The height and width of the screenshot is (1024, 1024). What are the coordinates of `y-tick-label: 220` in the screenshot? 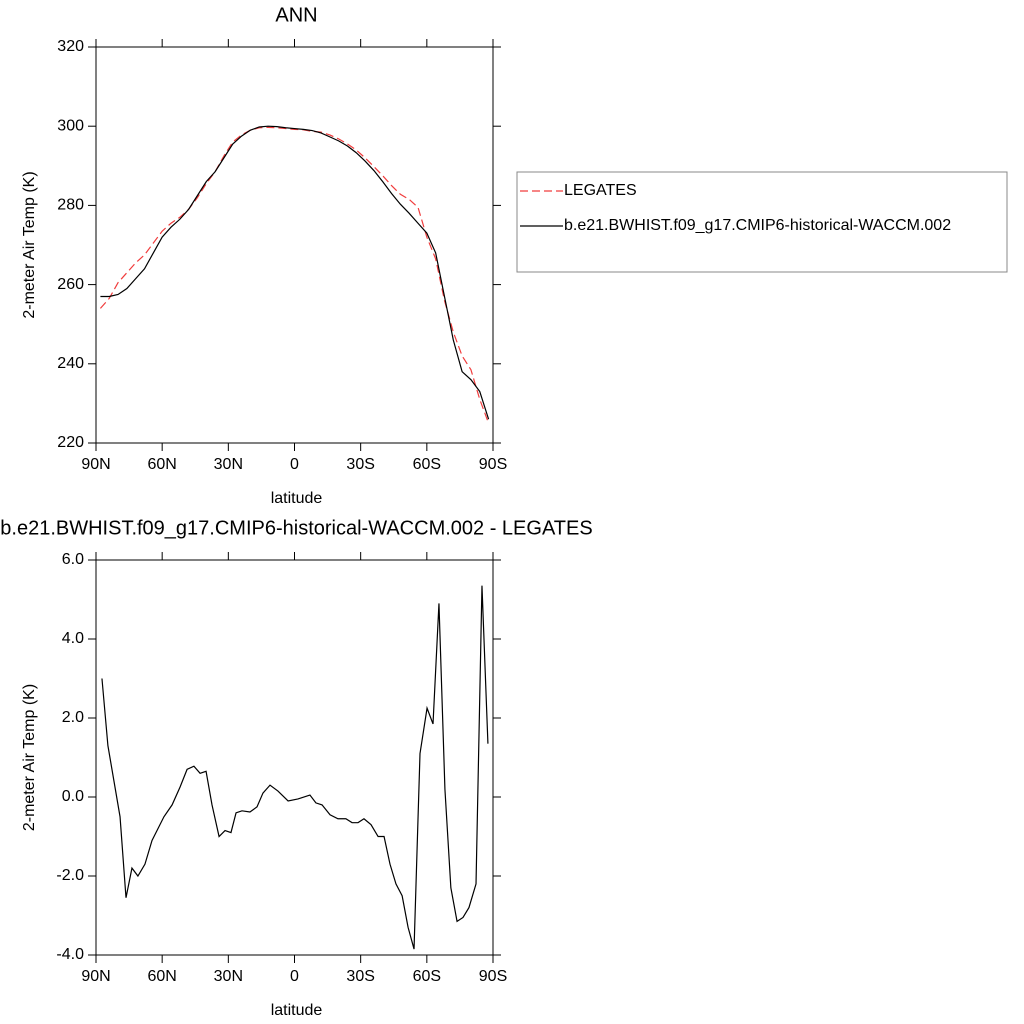 It's located at (70, 442).